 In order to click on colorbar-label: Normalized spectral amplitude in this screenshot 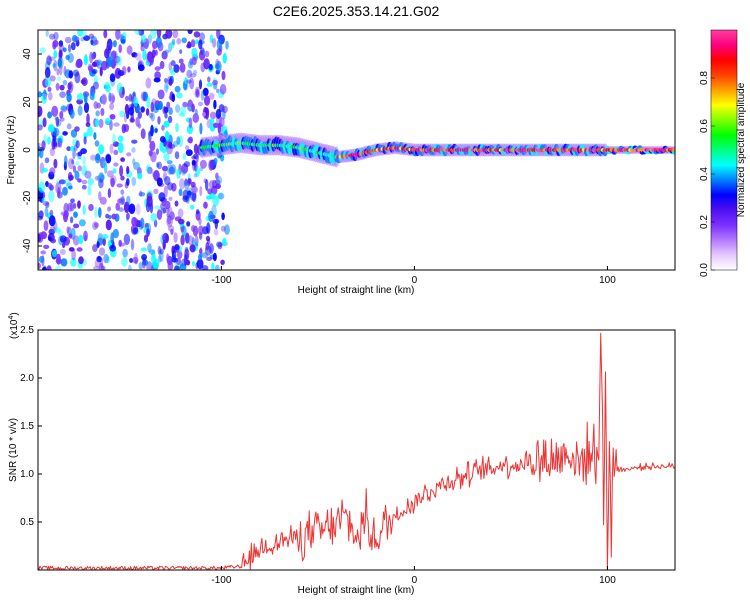, I will do `click(741, 149)`.